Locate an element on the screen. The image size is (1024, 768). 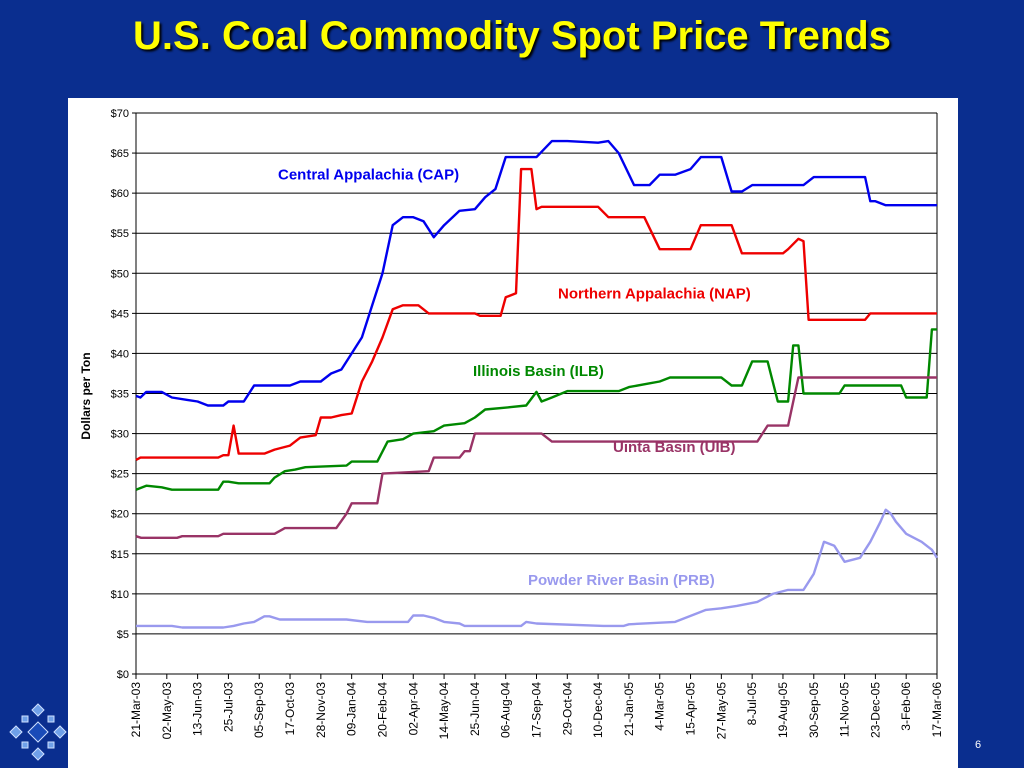
x-tick-label: 15-Apr-05 is located at coordinates (691, 709).